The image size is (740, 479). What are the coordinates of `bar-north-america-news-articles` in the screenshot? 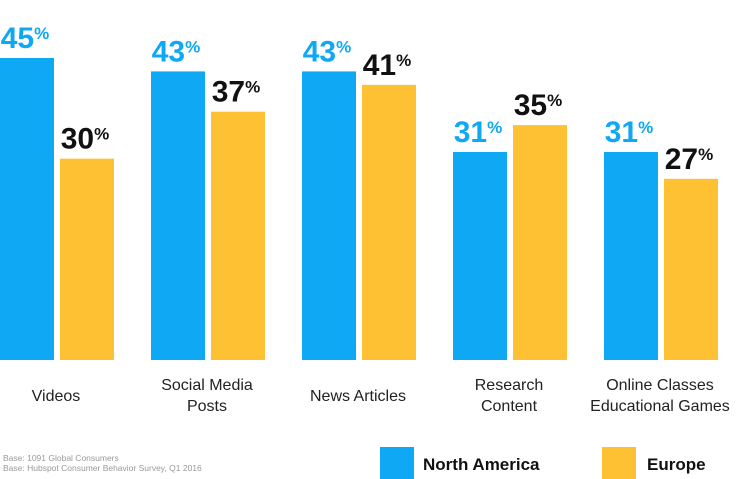 It's located at (329, 215).